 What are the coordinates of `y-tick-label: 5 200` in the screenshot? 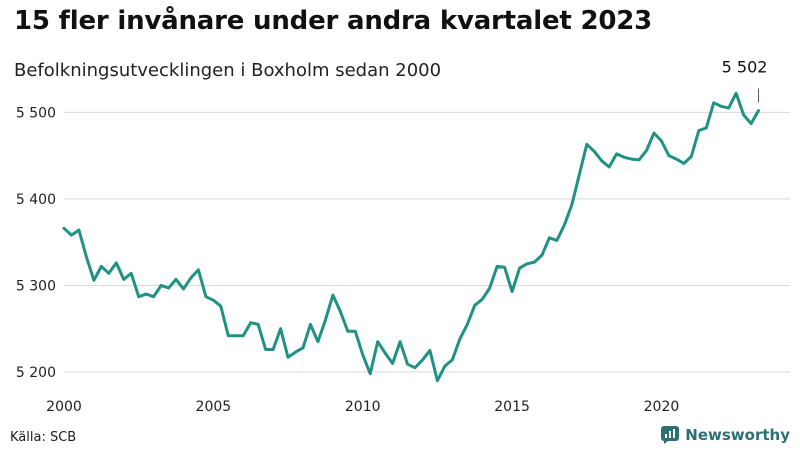 It's located at (36, 373).